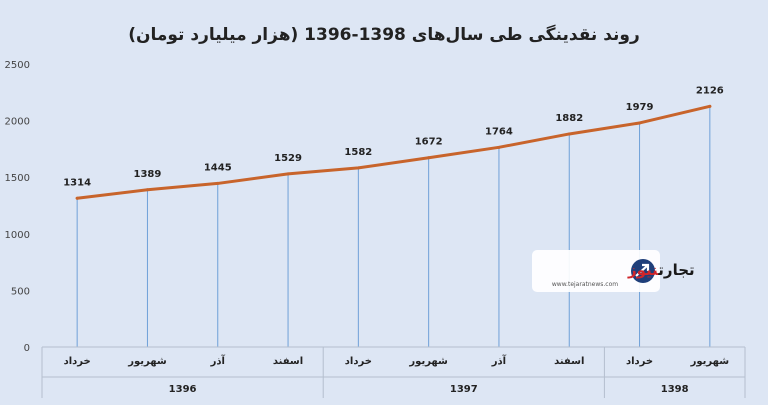 Image resolution: width=768 pixels, height=405 pixels. I want to click on y-tick-label: 0, so click(27, 348).